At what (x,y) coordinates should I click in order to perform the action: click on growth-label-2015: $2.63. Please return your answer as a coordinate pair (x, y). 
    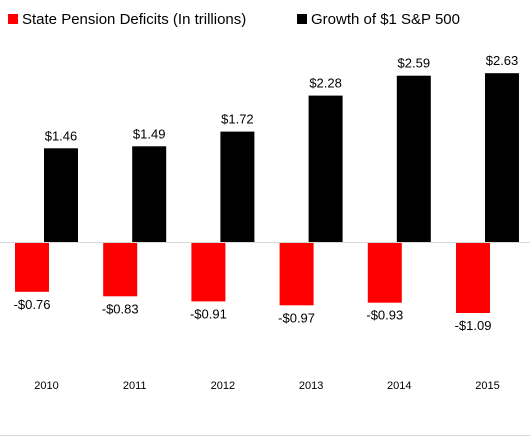
    Looking at the image, I should click on (502, 60).